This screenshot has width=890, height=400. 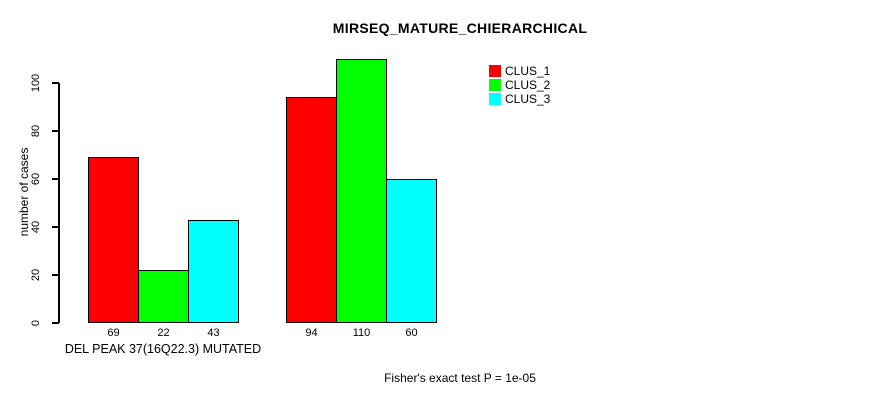 I want to click on bar-value-label: 60, so click(x=411, y=333).